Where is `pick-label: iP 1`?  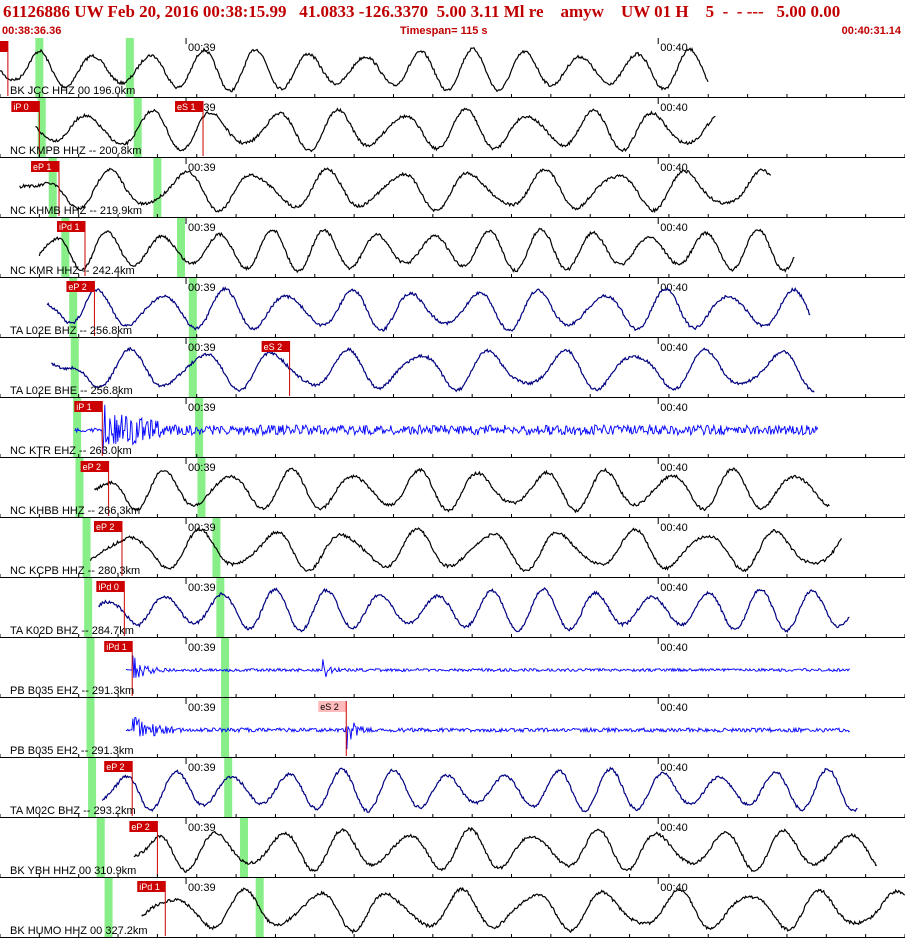 pick-label: iP 1 is located at coordinates (83, 407).